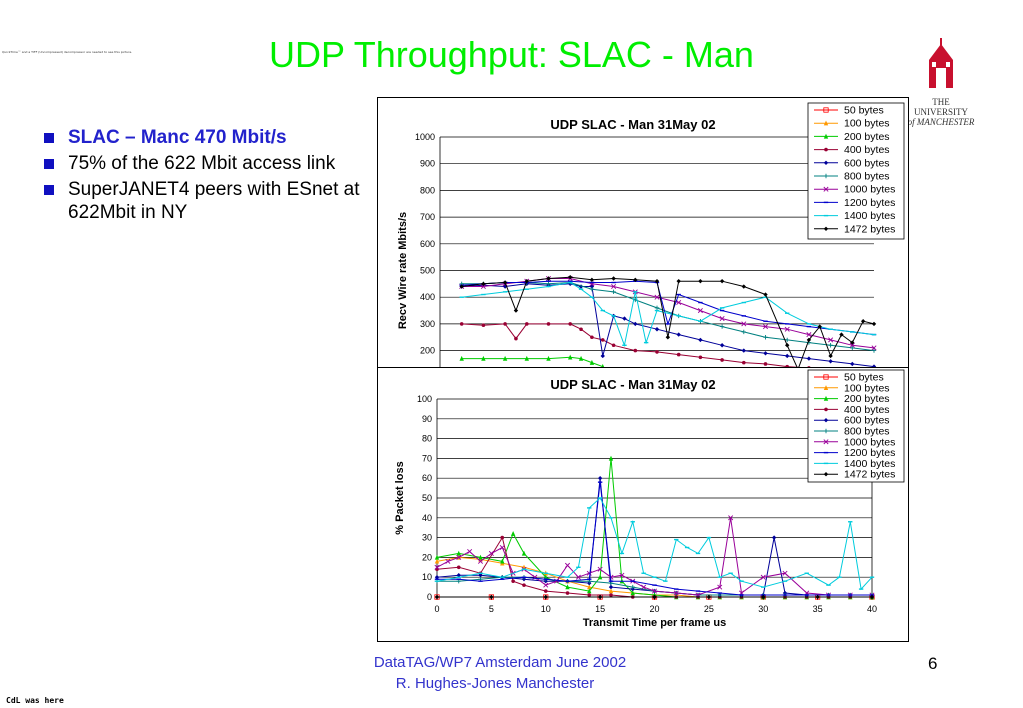 This screenshot has width=1023, height=708. I want to click on bullet-square-icon, so click(49, 190).